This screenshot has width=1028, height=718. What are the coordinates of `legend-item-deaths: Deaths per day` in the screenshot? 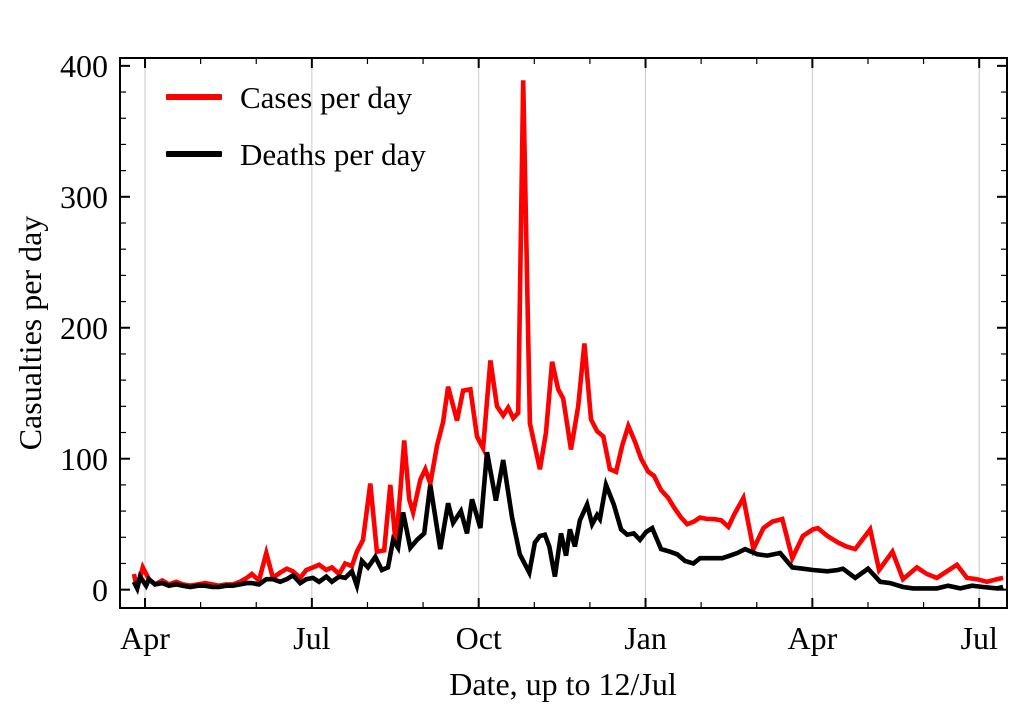 It's located at (296, 154).